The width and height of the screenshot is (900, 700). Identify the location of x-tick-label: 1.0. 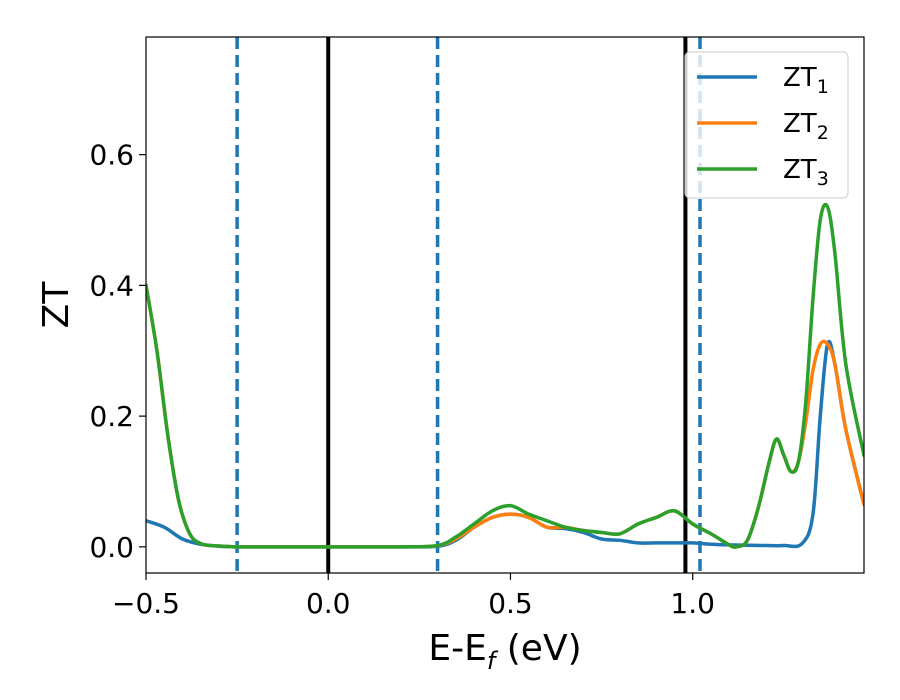
(692, 603).